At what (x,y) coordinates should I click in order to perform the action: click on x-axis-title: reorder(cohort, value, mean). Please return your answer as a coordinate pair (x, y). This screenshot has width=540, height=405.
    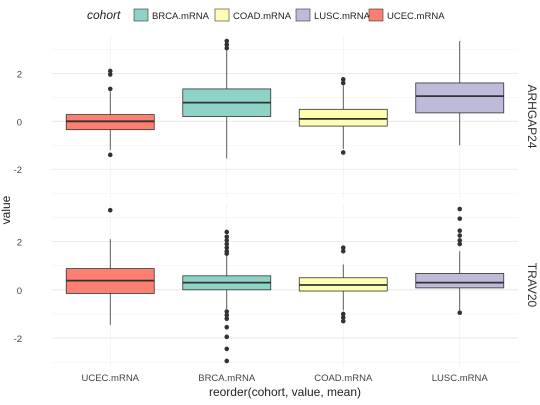
    Looking at the image, I should click on (285, 392).